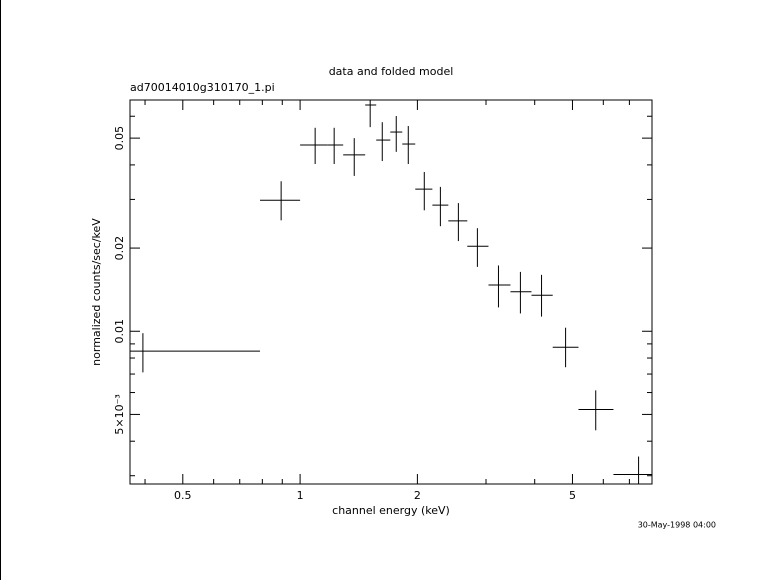 Image resolution: width=781 pixels, height=580 pixels. I want to click on x-tick-label: 1, so click(300, 495).